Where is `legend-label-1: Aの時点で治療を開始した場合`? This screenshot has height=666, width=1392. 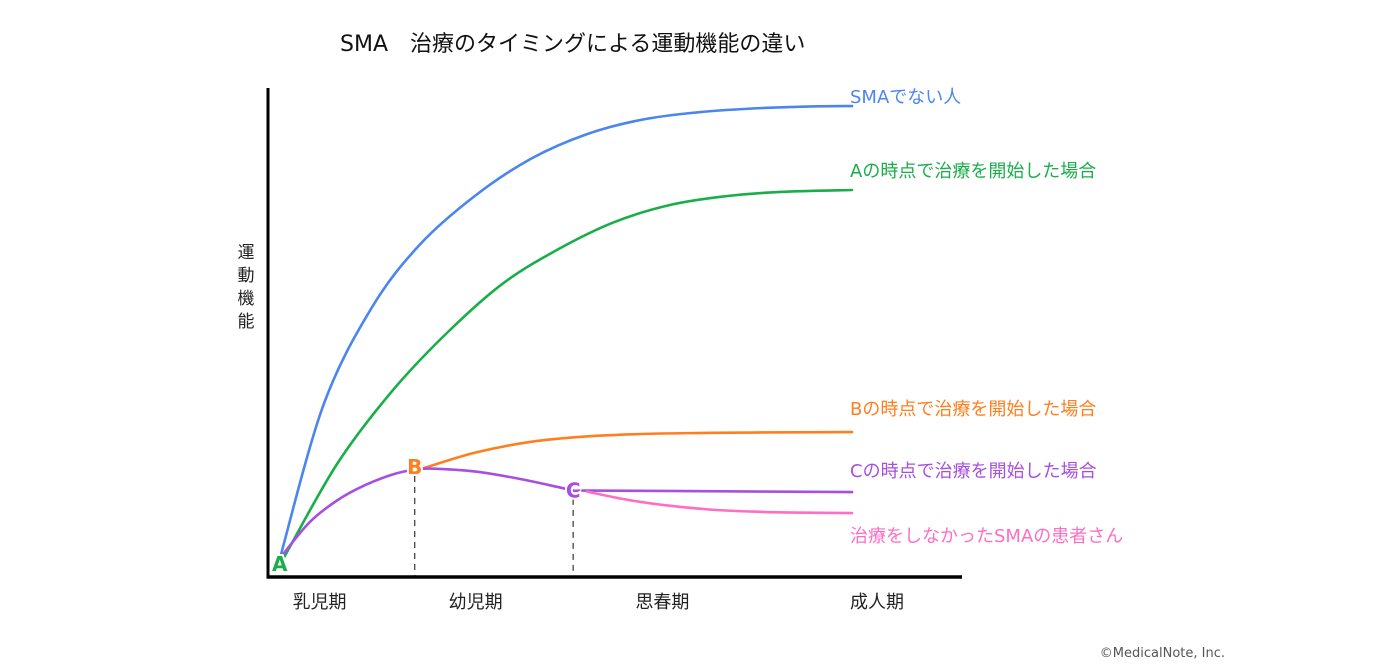
legend-label-1: Aの時点で治療を開始した場合 is located at coordinates (973, 171).